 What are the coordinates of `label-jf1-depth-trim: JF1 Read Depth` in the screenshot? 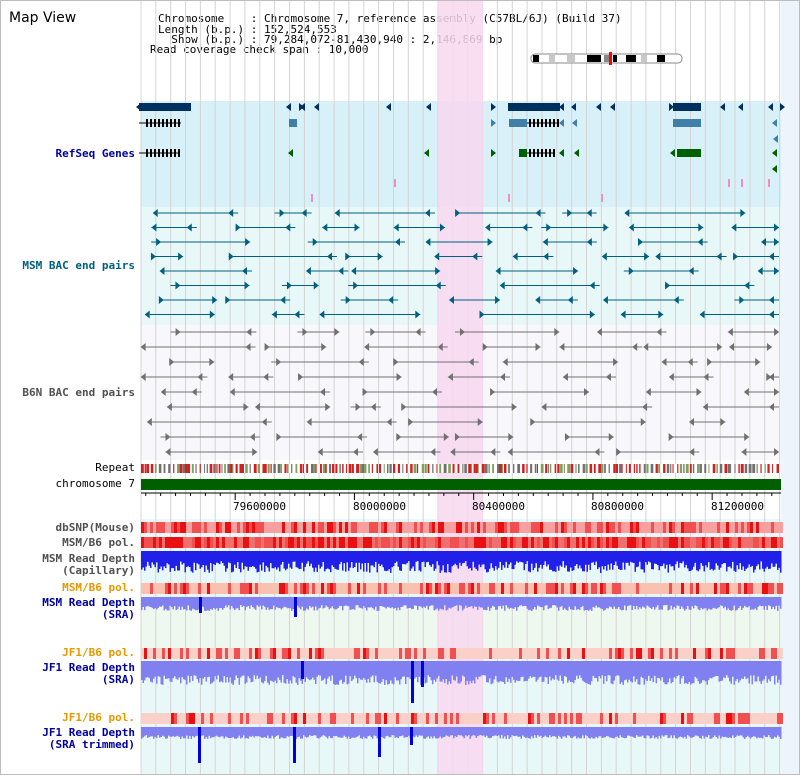 It's located at (88, 732).